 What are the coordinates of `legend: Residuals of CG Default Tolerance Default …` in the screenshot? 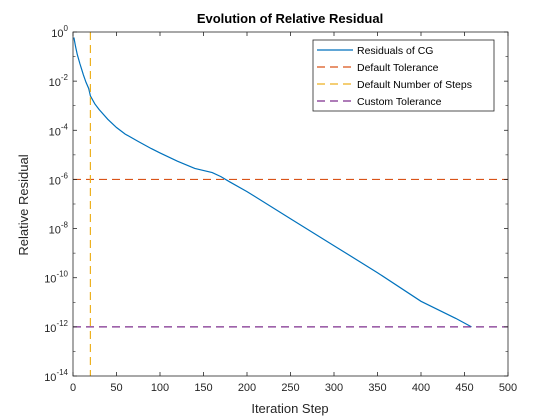 It's located at (403, 75).